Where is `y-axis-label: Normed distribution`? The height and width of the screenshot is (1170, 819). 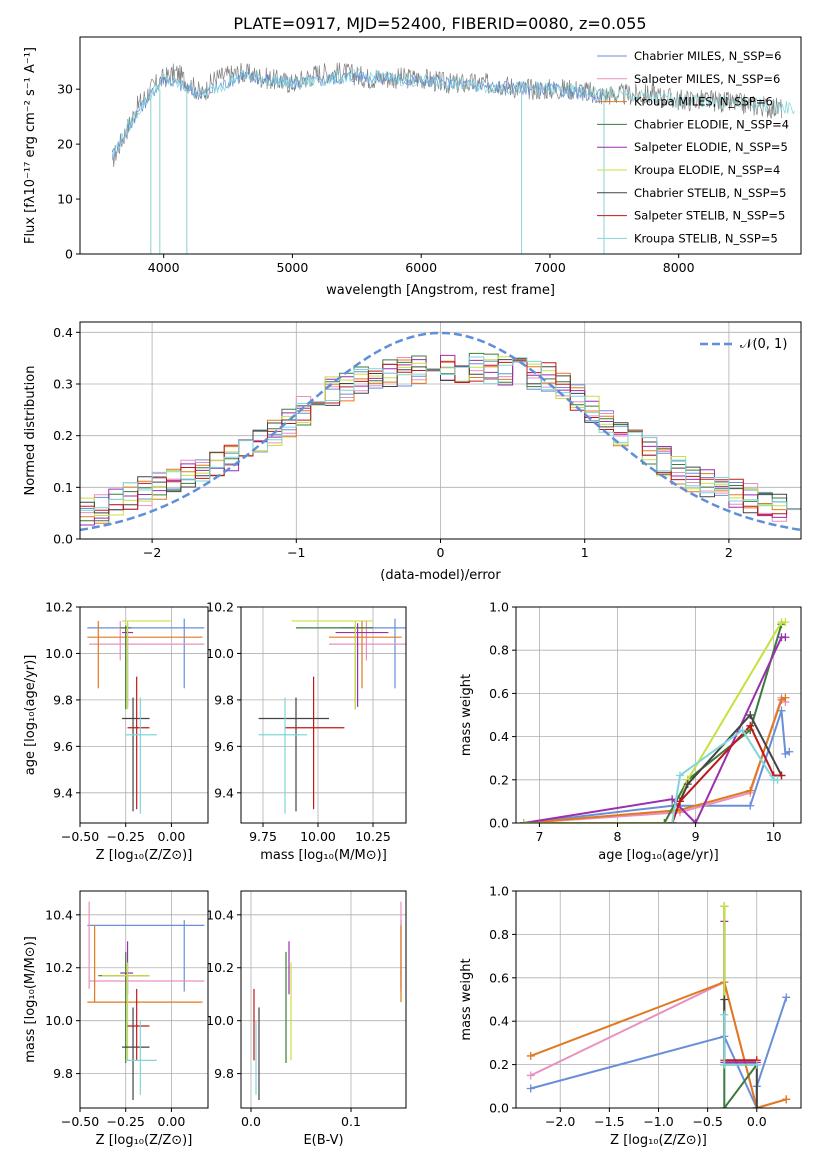
y-axis-label: Normed distribution is located at coordinates (30, 431).